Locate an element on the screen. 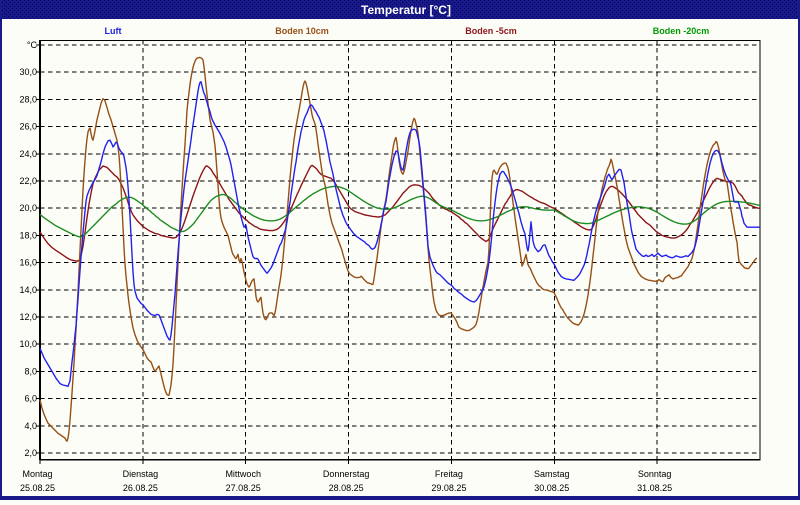 This screenshot has width=800, height=505. svg-text: 18,0 is located at coordinates (28, 235).